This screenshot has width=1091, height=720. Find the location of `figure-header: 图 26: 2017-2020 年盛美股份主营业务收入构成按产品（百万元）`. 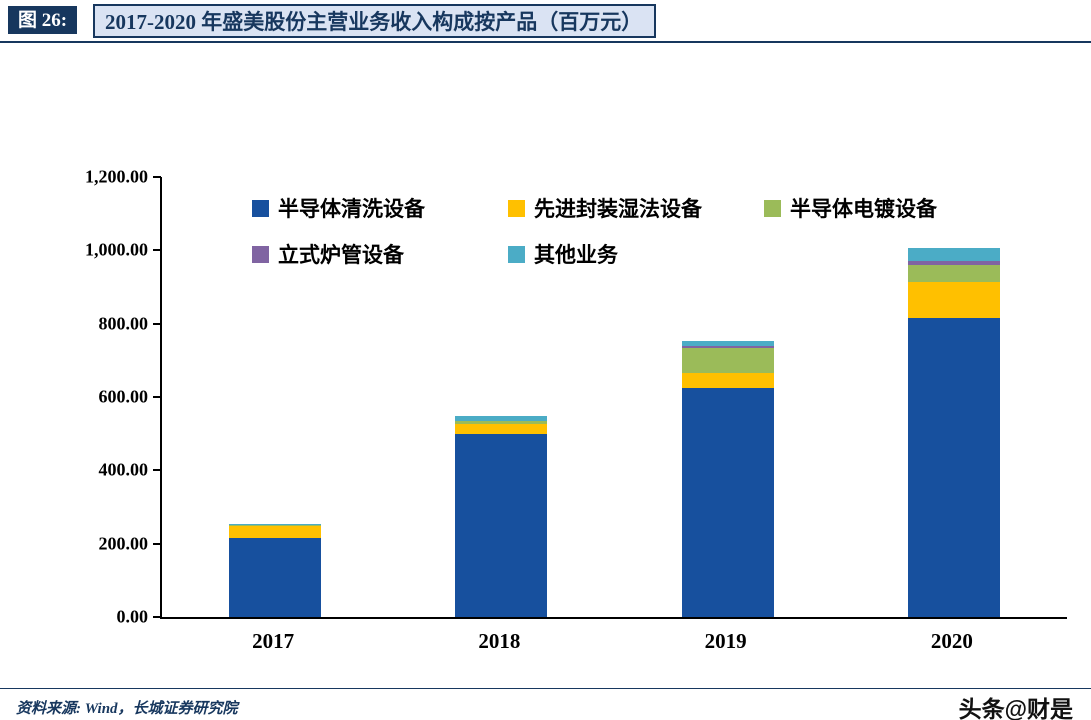

figure-header: 图 26: 2017-2020 年盛美股份主营业务收入构成按产品（百万元） is located at coordinates (545, 23).